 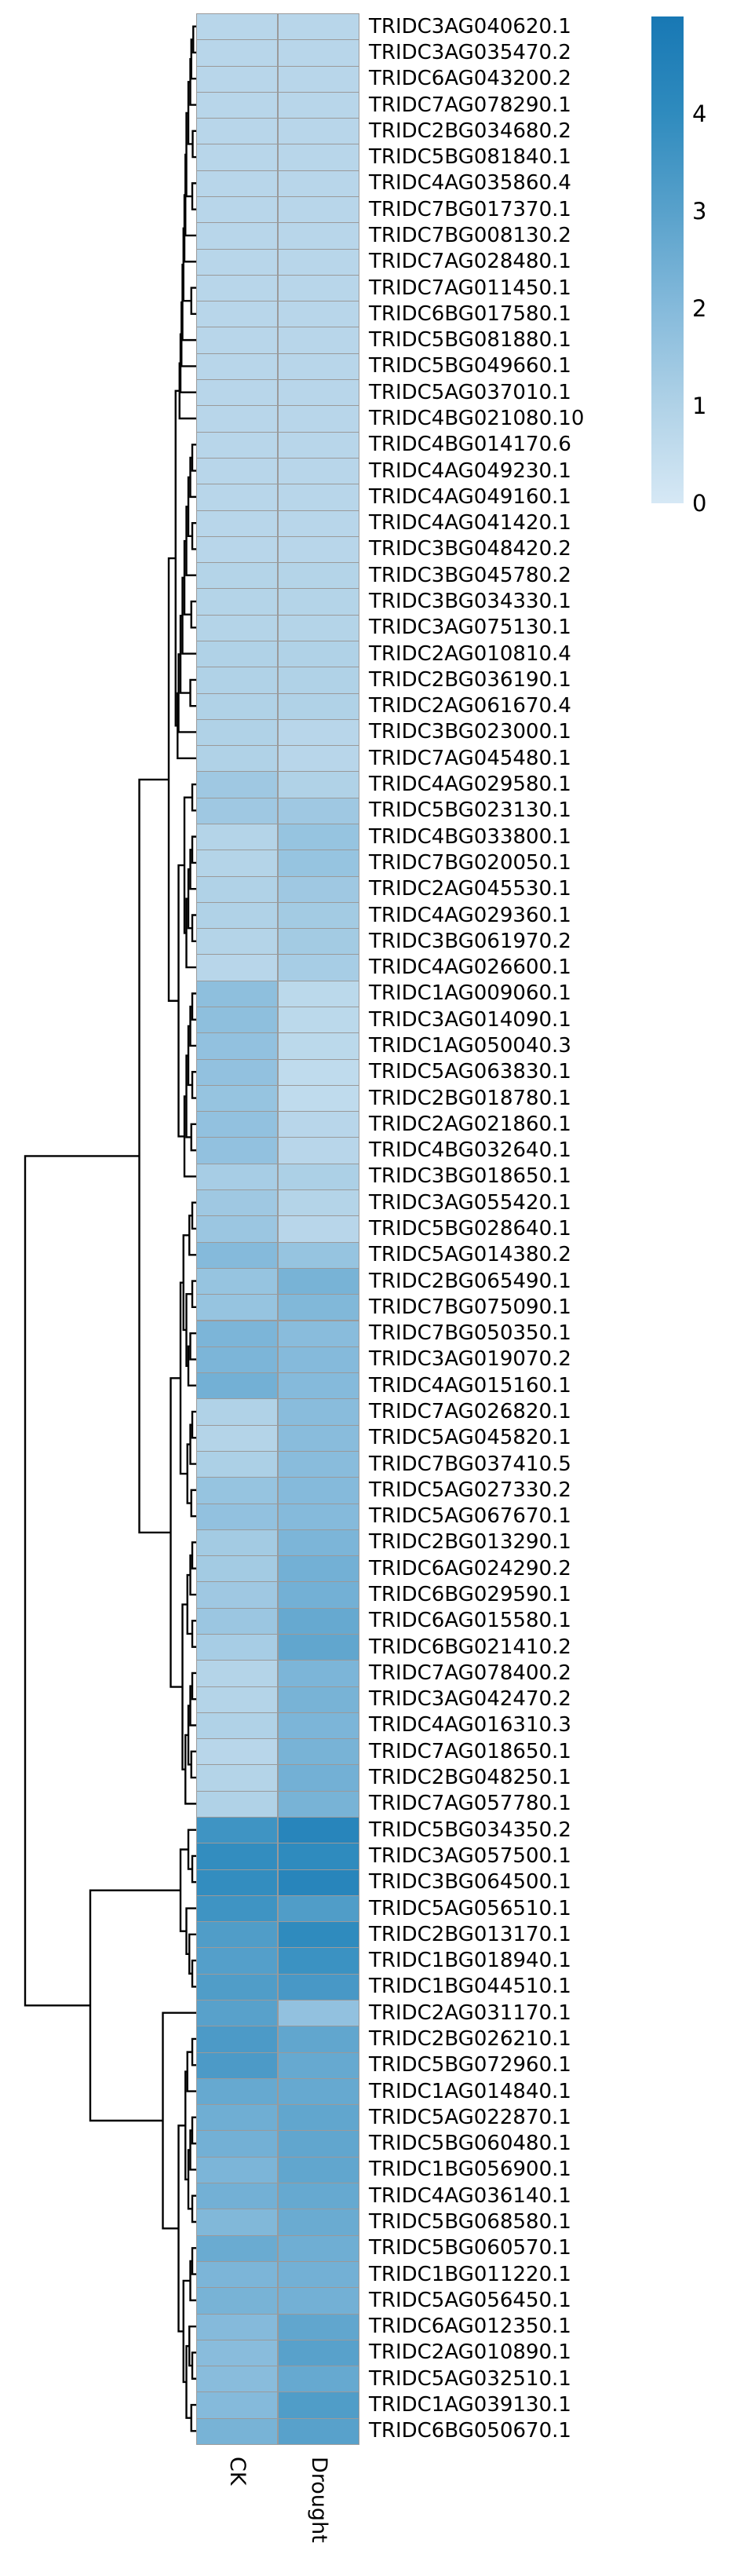 I want to click on row-label: TRIDC5BG023130.1, so click(x=470, y=811).